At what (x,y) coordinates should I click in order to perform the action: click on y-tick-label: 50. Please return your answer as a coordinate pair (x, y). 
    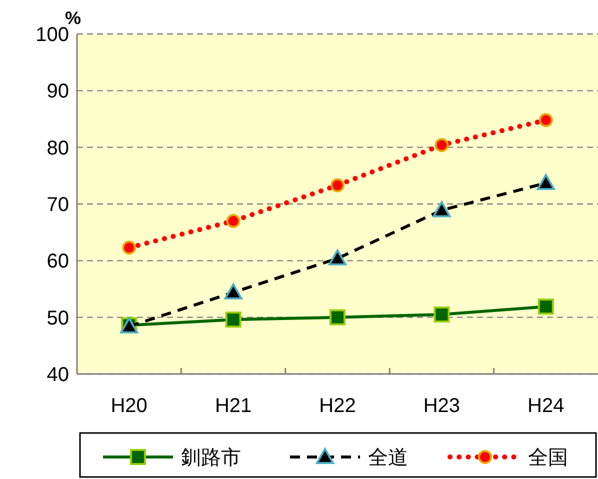
    Looking at the image, I should click on (57, 318).